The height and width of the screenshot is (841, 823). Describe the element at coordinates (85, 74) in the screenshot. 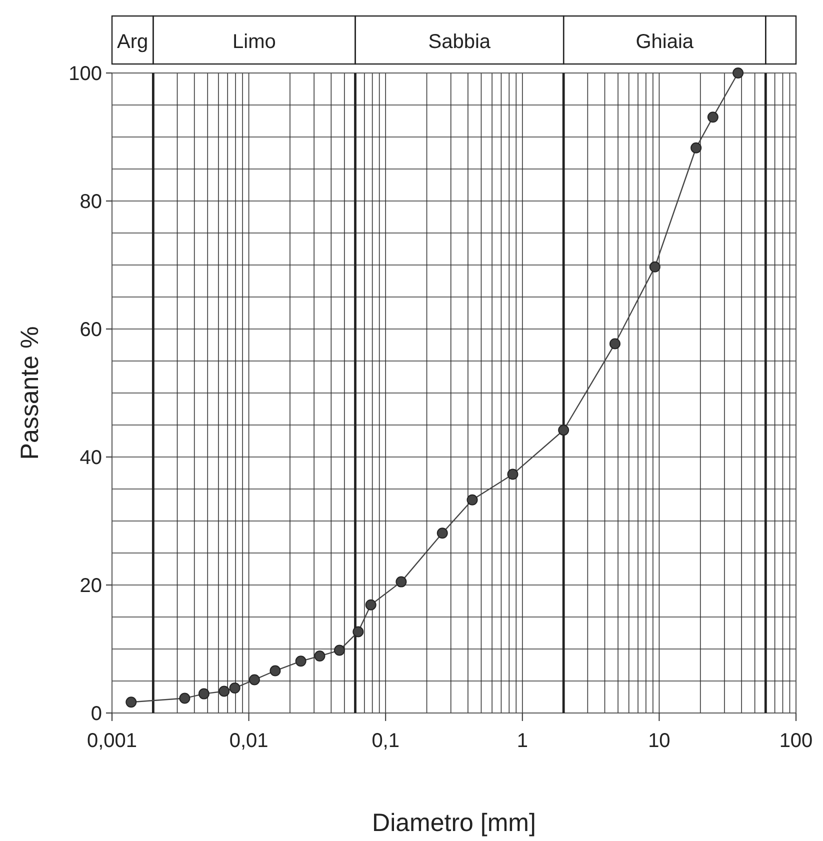

I see `y-tick-label: 100` at that location.